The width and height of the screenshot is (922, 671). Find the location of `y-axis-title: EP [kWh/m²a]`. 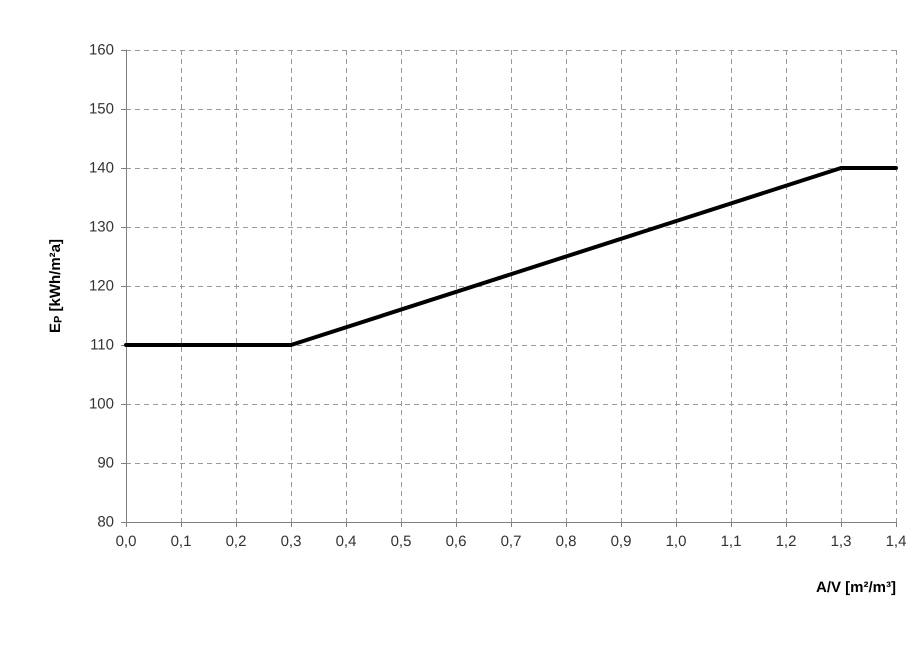

y-axis-title: EP [kWh/m²a] is located at coordinates (55, 286).